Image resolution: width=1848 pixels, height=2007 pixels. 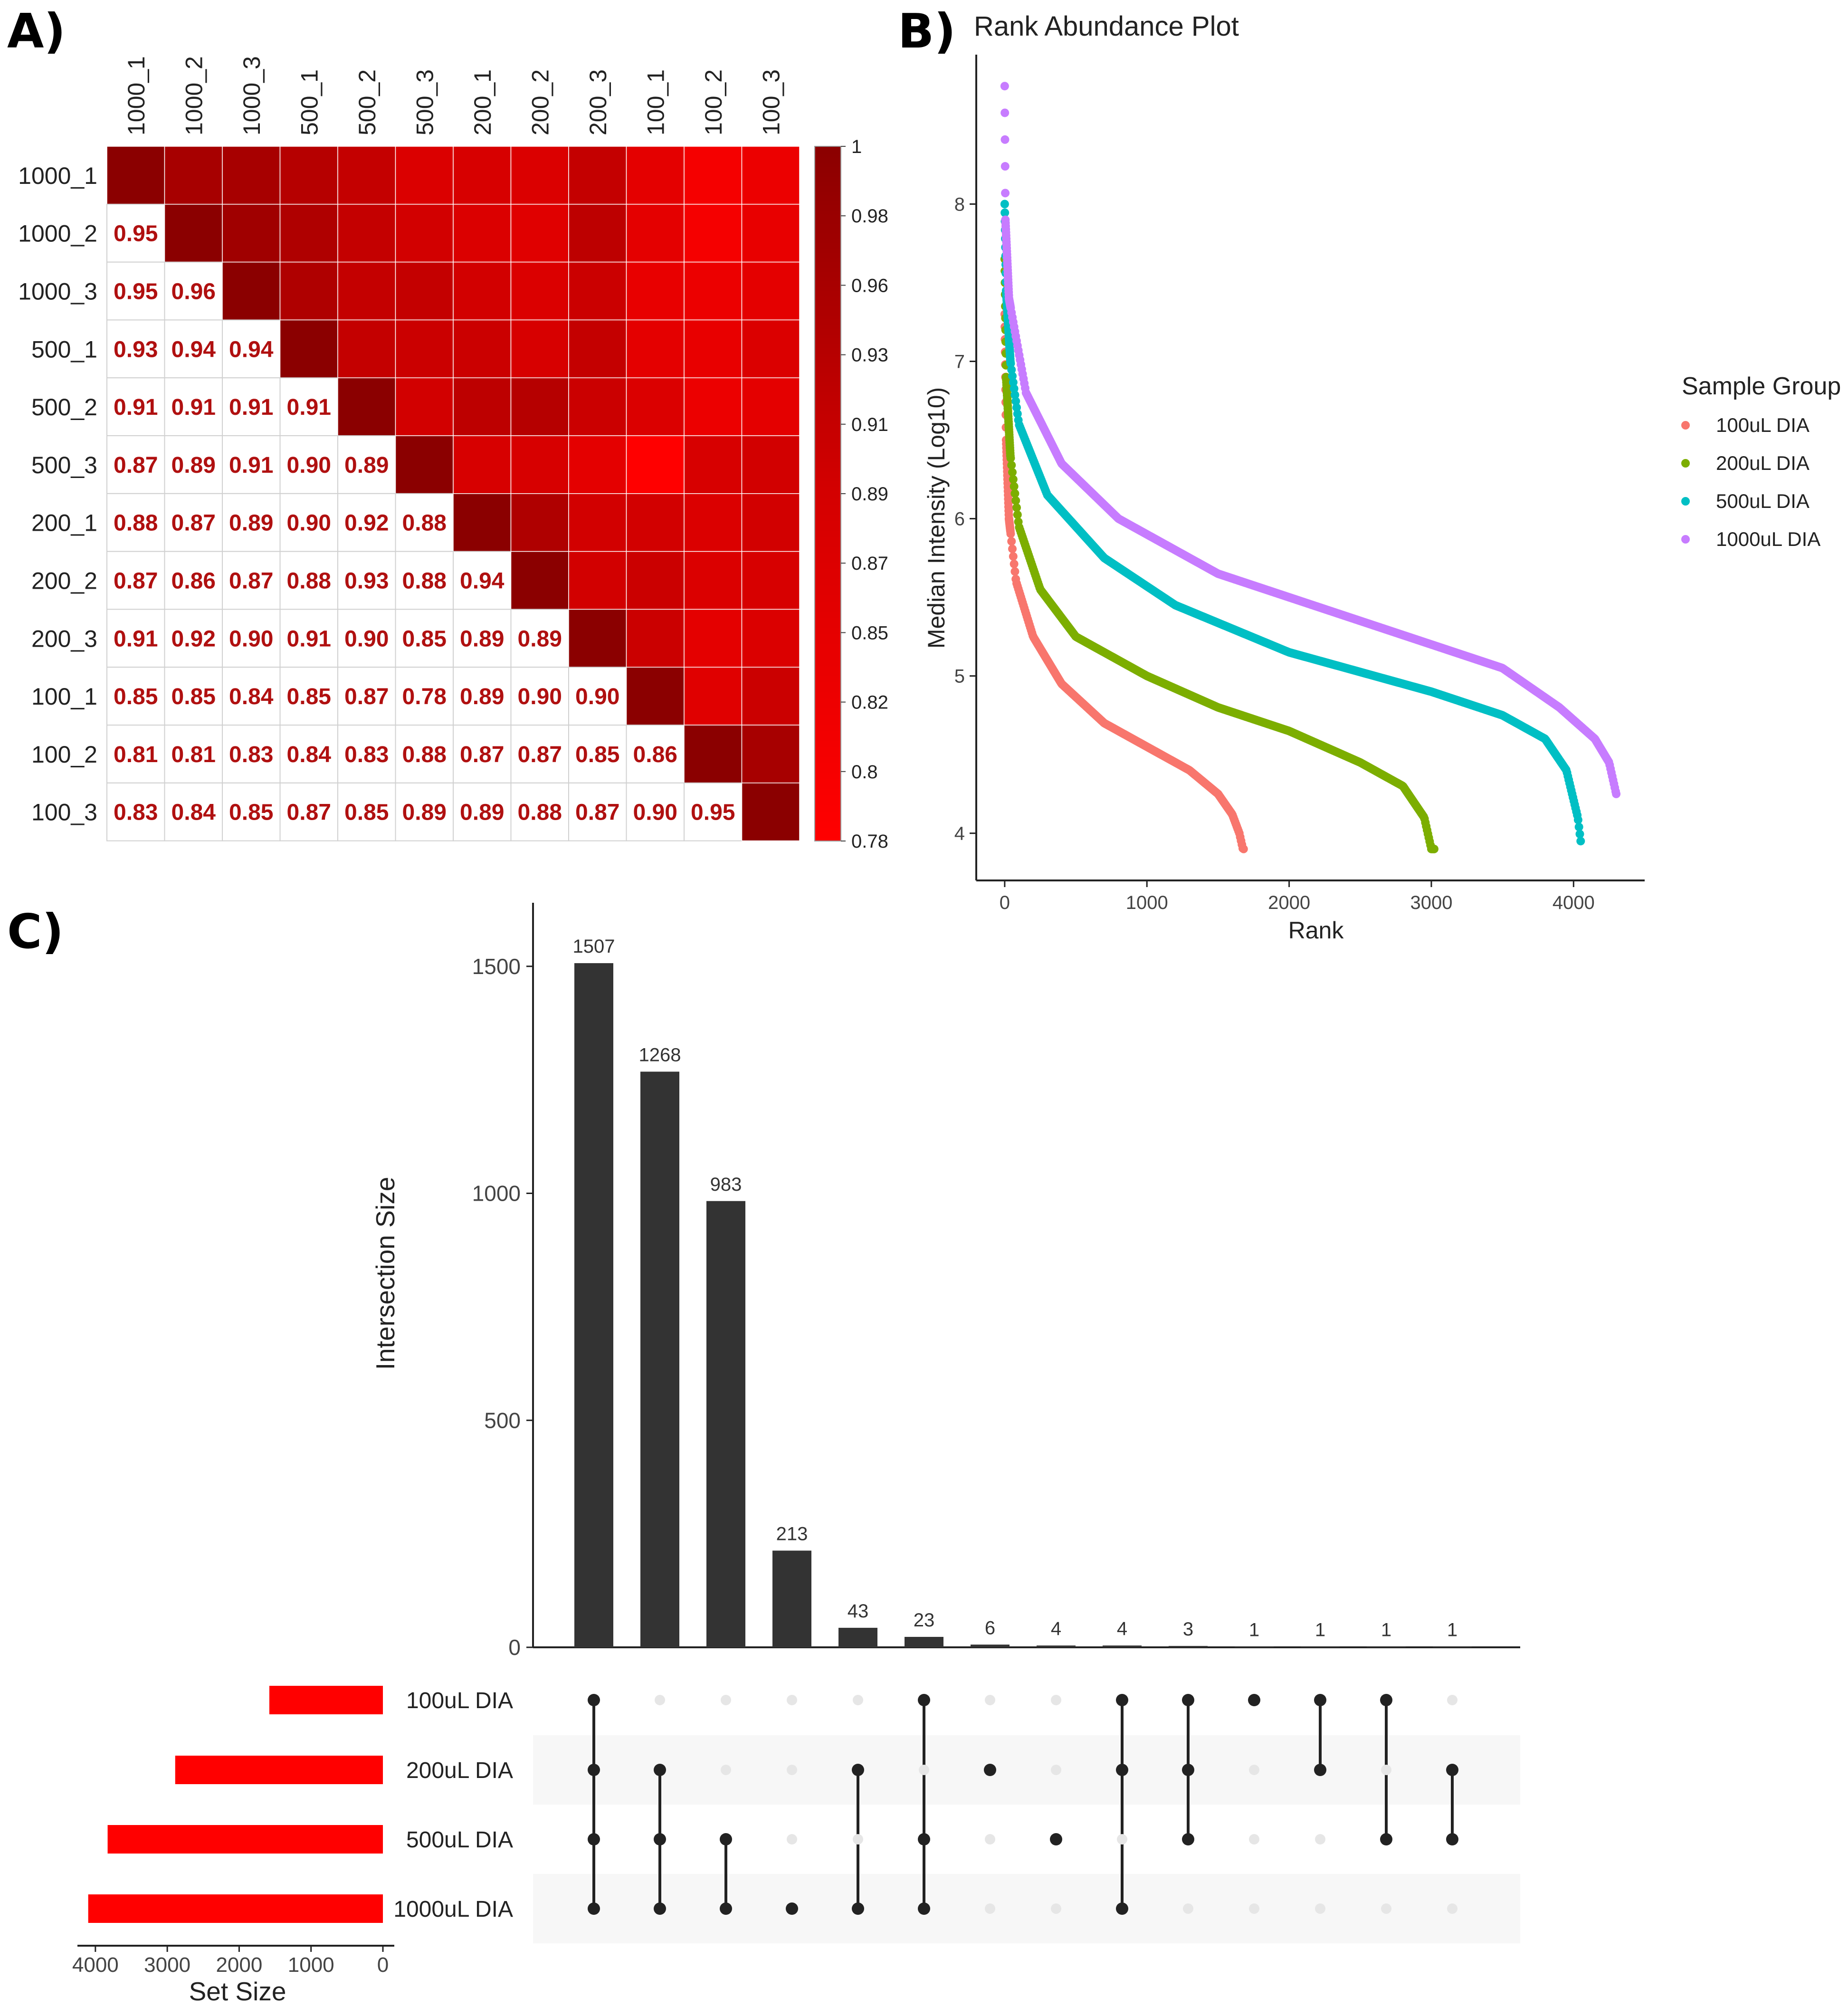 I want to click on heatmap-col-label: 200_1, so click(x=482, y=102).